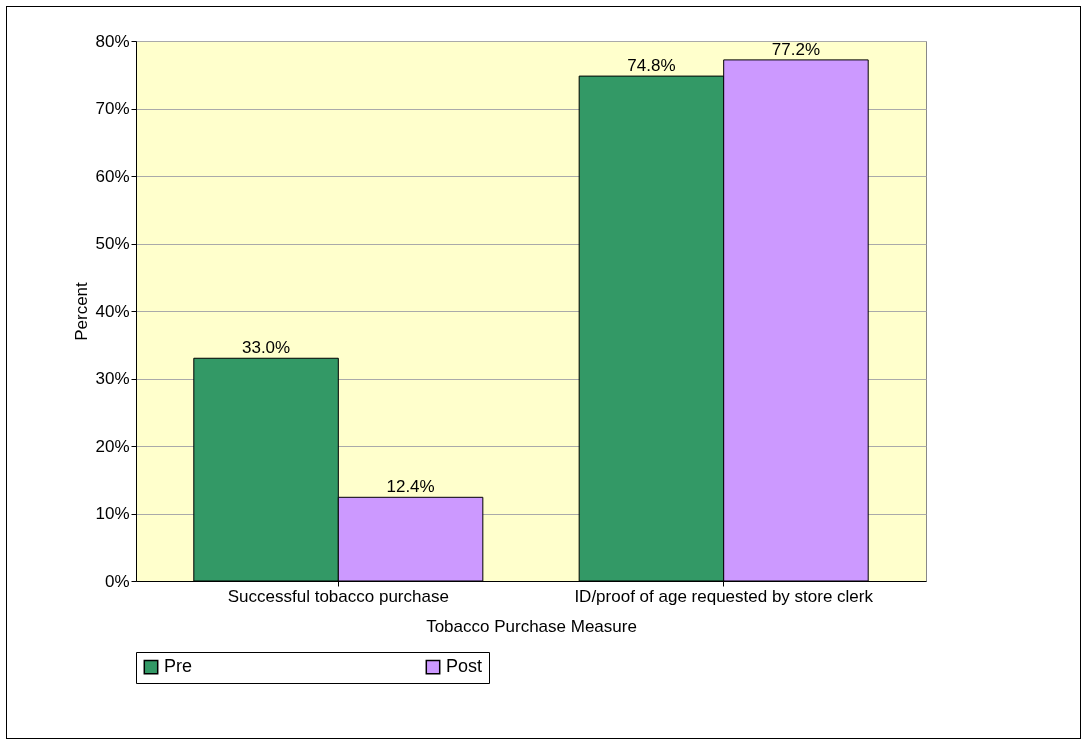  Describe the element at coordinates (178, 666) in the screenshot. I see `legend-label: Pre` at that location.